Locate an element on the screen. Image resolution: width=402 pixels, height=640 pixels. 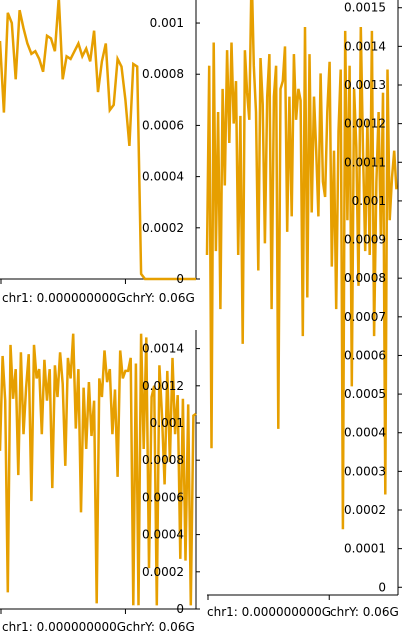
y-tick-label: 0.0015 is located at coordinates (365, 8).